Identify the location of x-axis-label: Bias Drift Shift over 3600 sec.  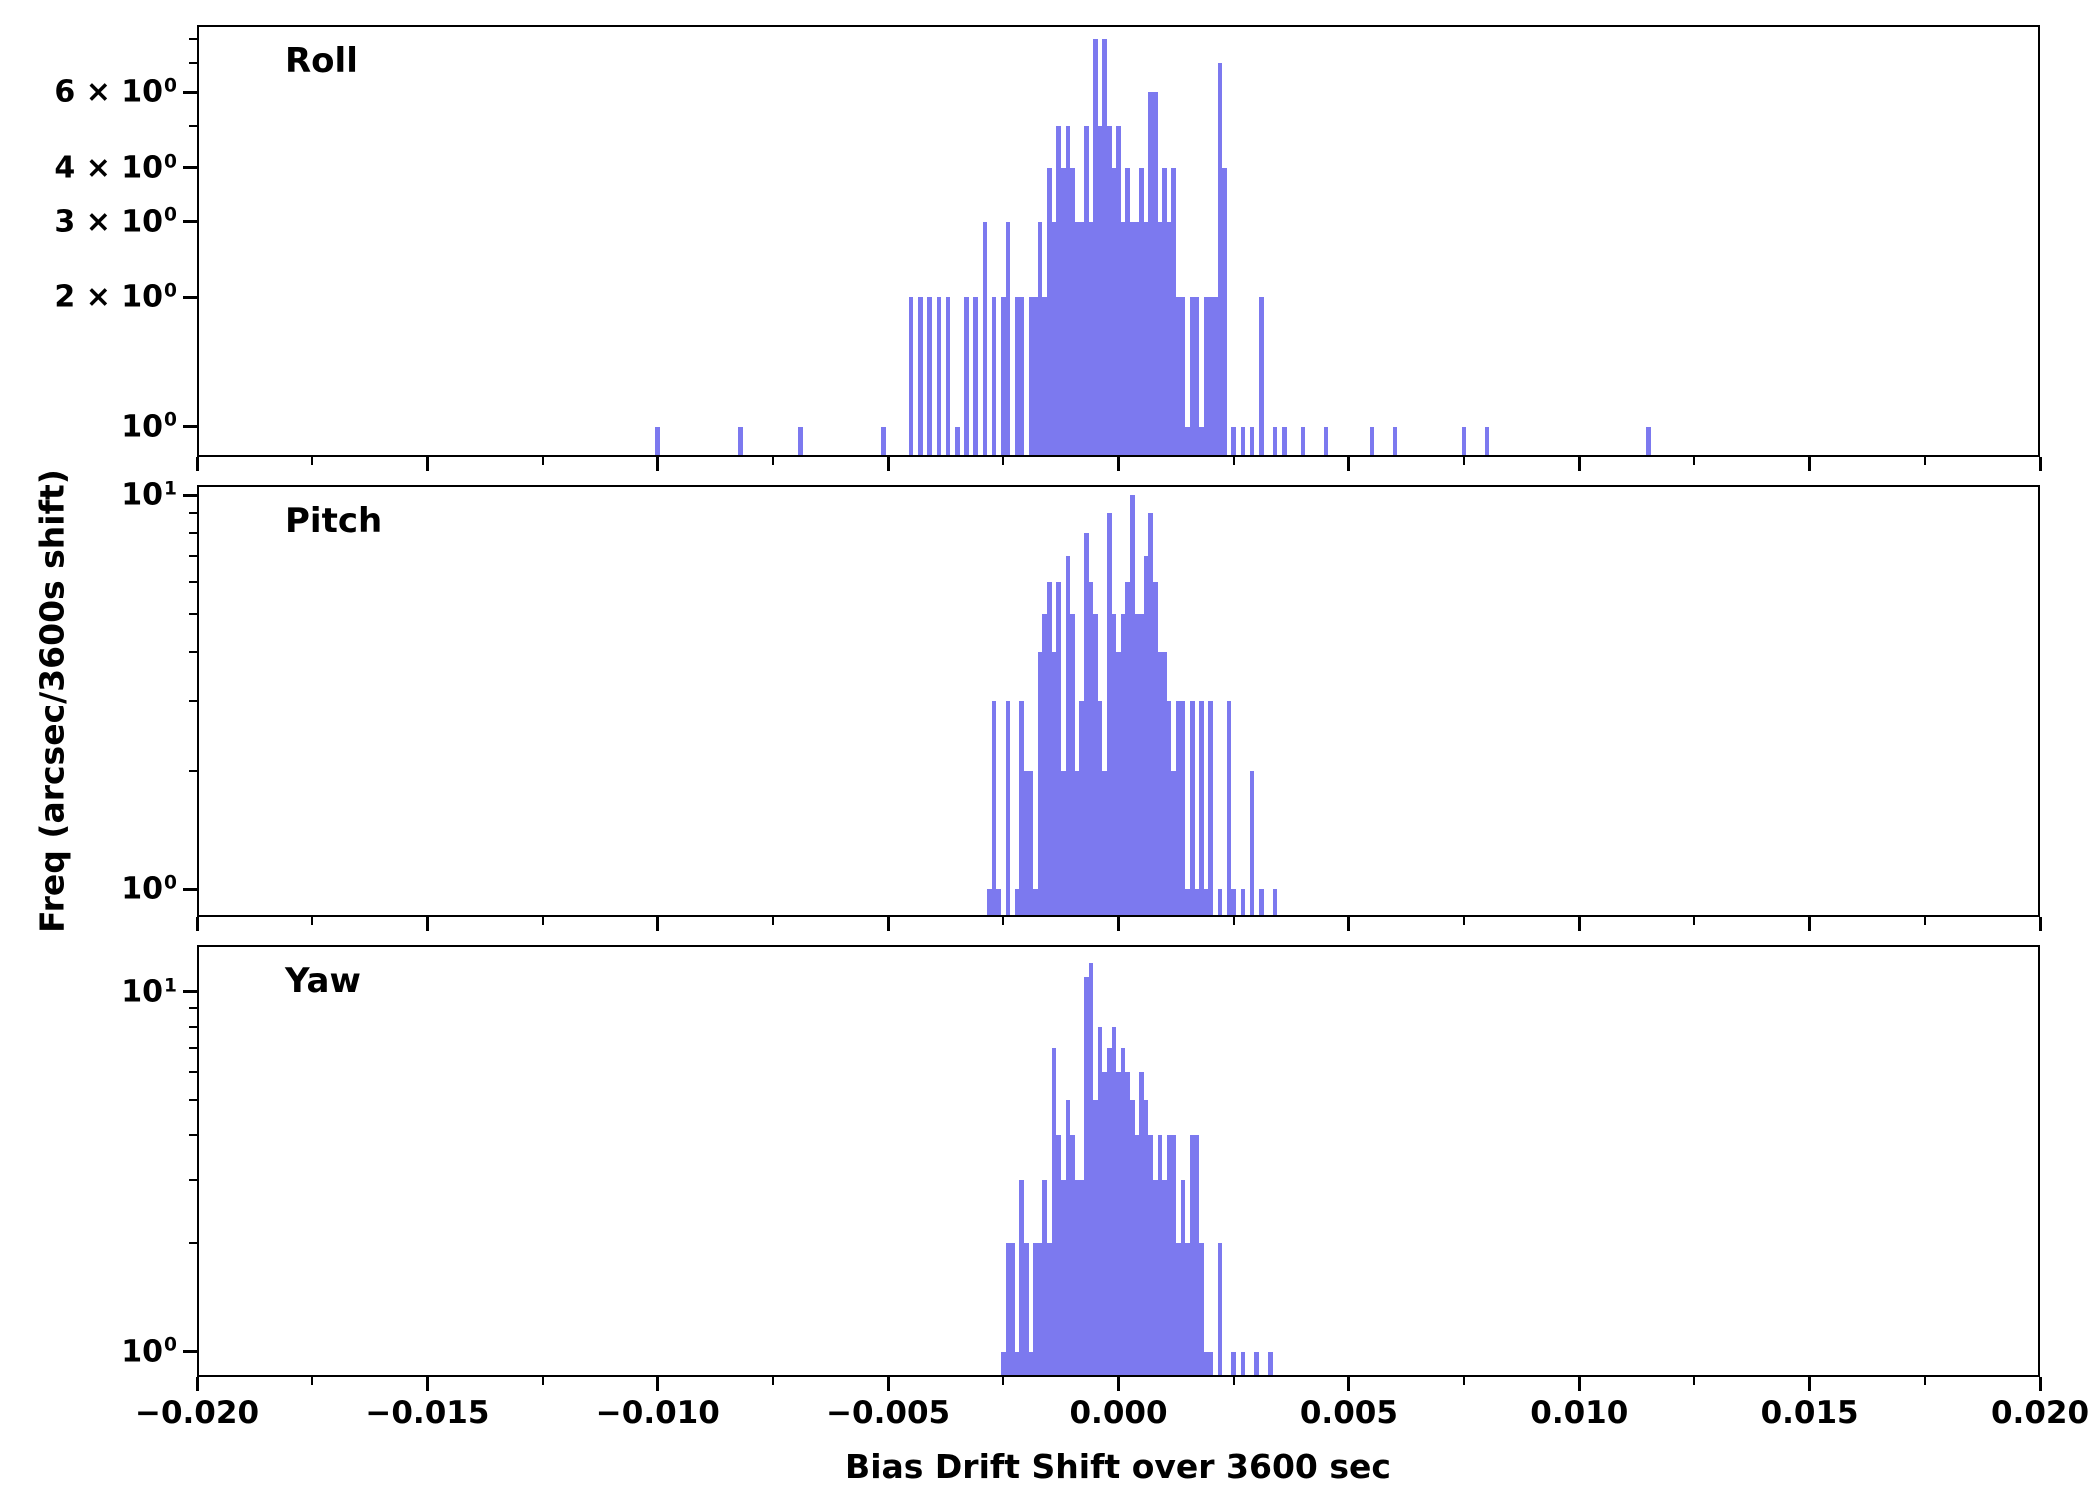
(1118, 1466).